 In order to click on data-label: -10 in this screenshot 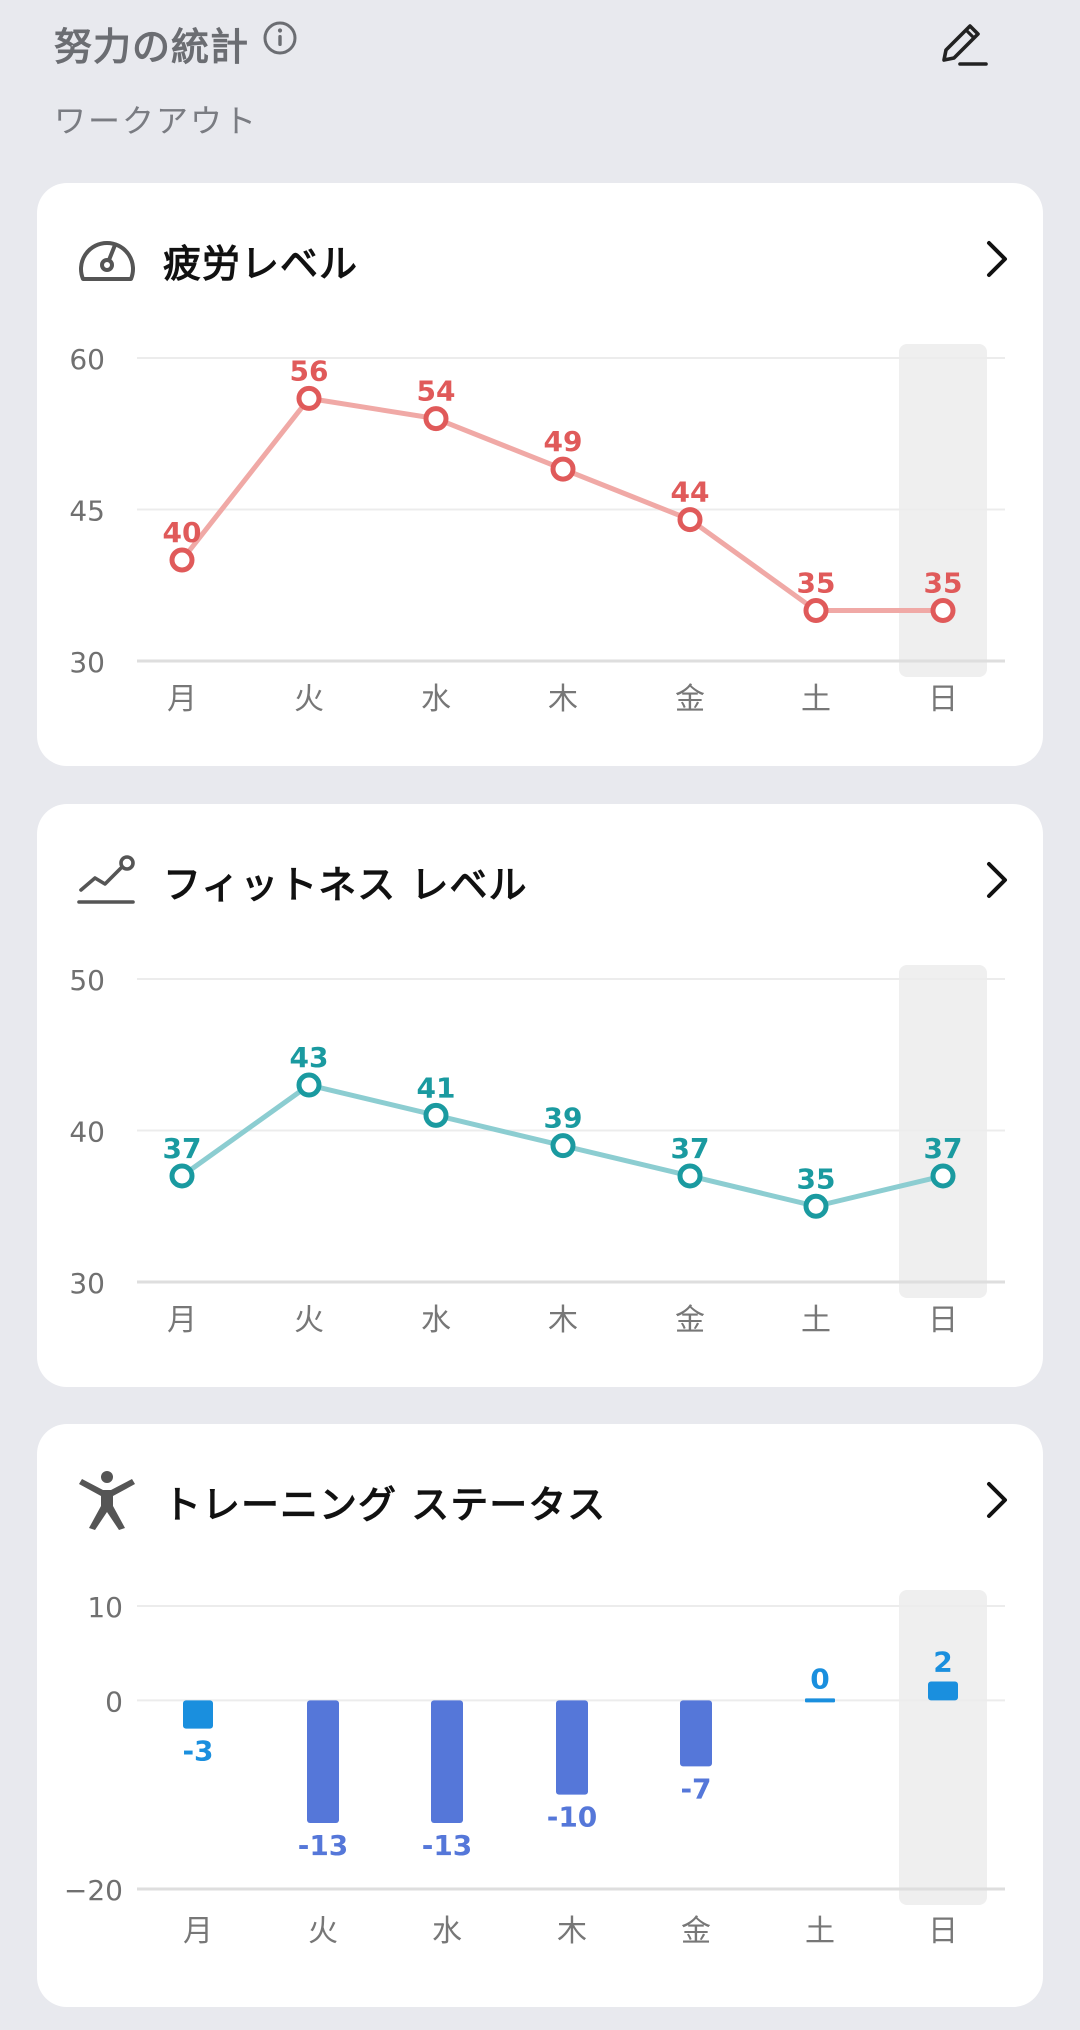, I will do `click(572, 1817)`.